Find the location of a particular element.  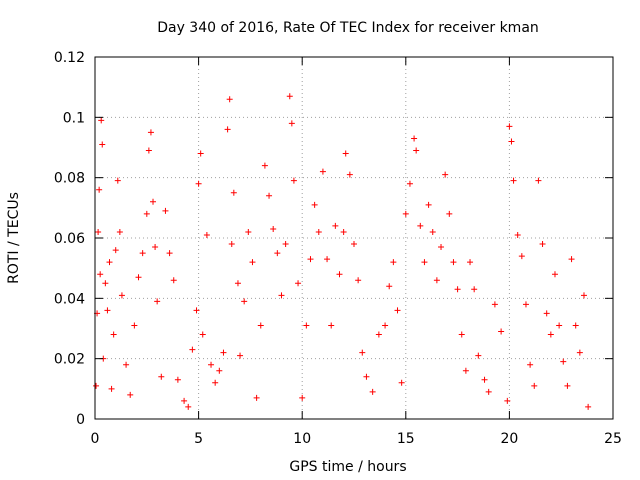

x-tick-label: 25 is located at coordinates (613, 439).